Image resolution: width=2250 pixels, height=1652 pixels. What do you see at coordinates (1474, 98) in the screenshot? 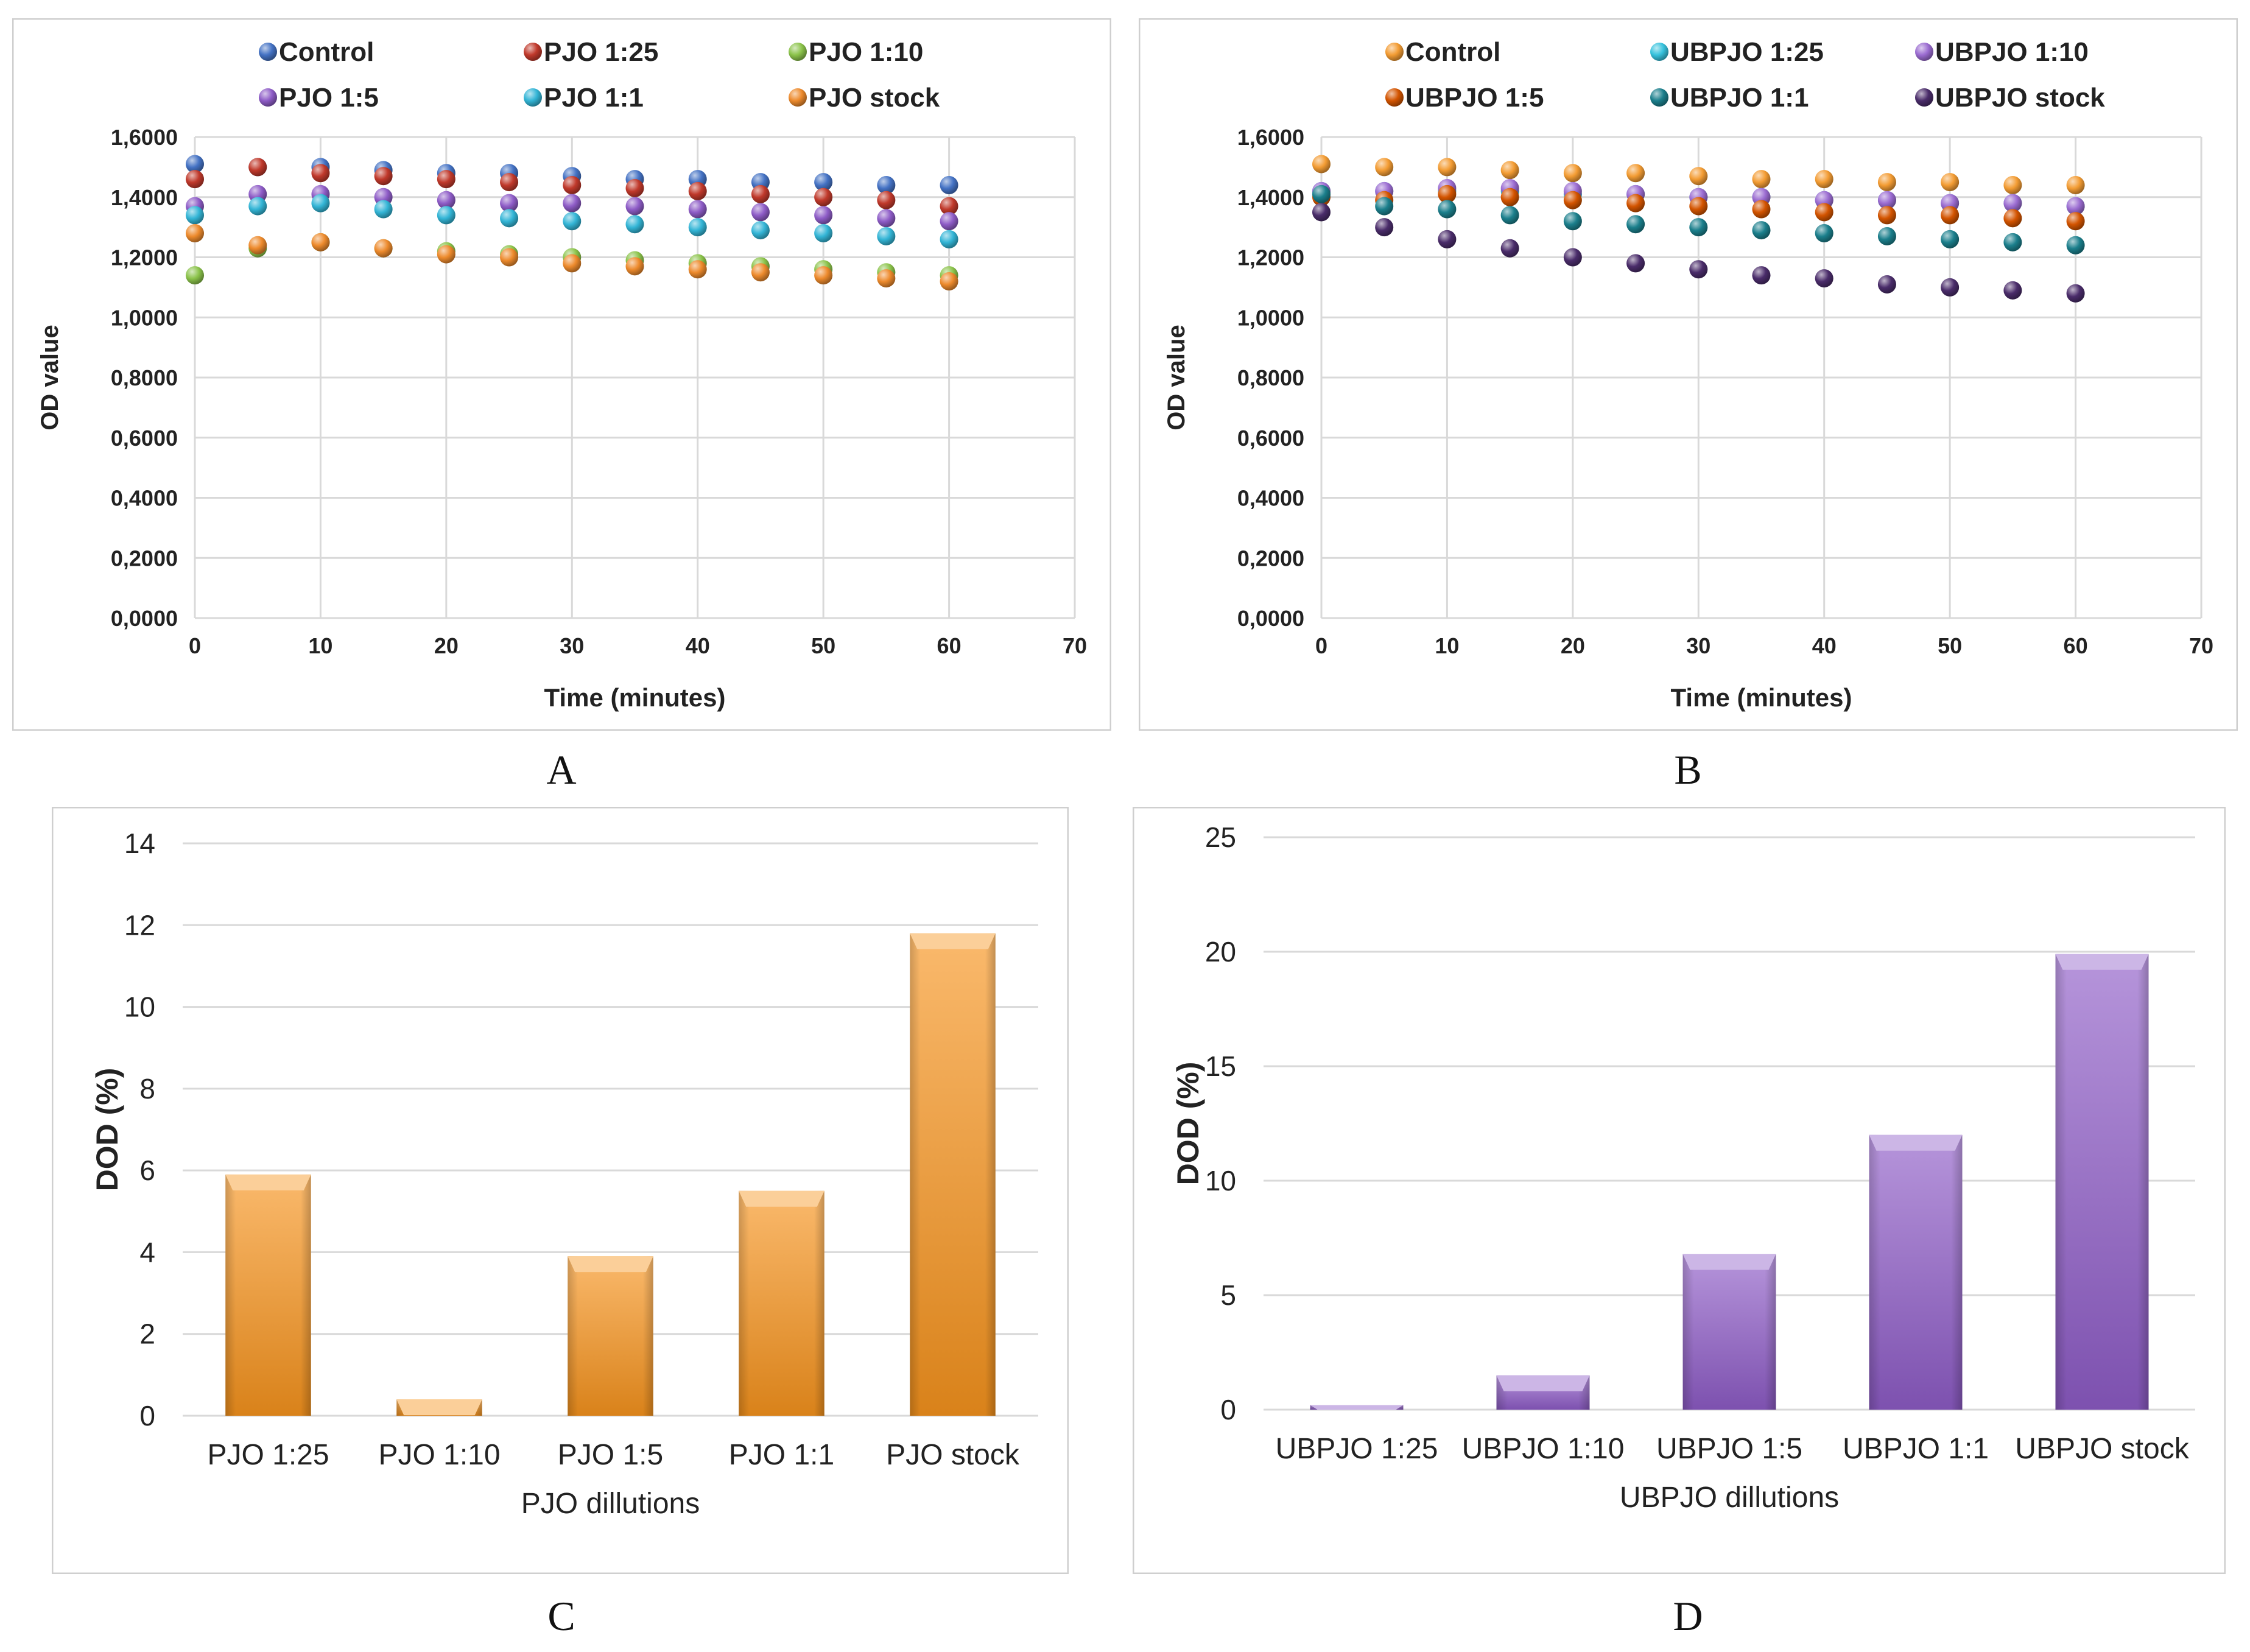
I see `legend-label: UBPJO 1:5` at bounding box center [1474, 98].